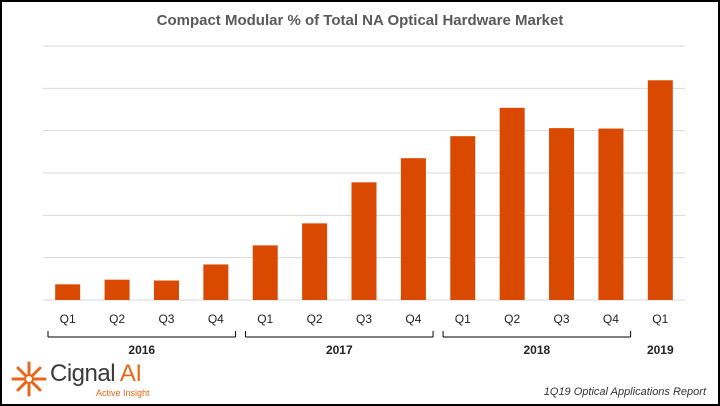 This screenshot has width=720, height=406. Describe the element at coordinates (130, 373) in the screenshot. I see `logo-name-part2: AI` at that location.